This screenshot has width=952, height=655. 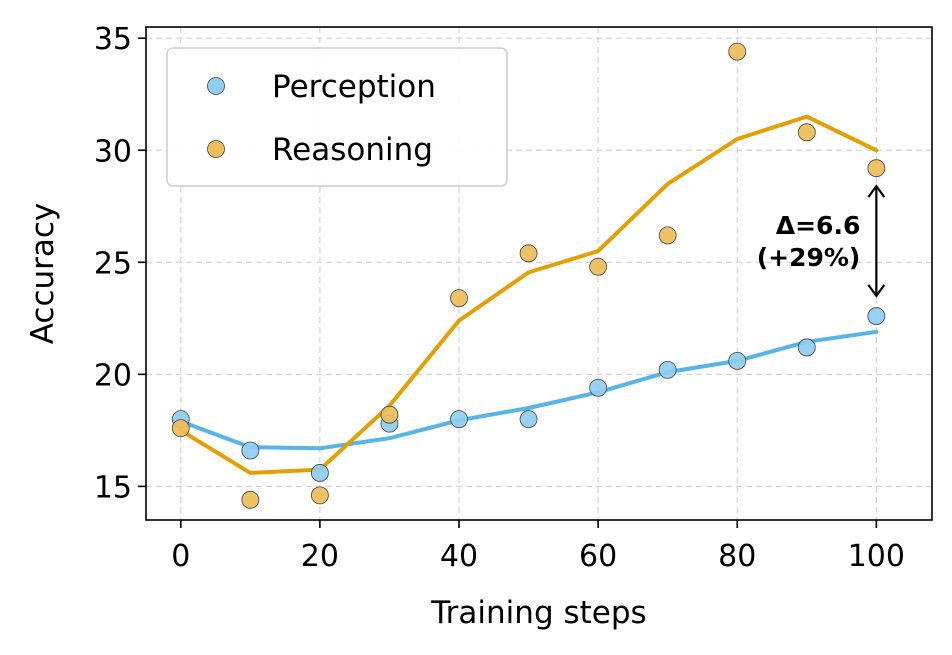 I want to click on delta-arrow-head-up, so click(x=876, y=191).